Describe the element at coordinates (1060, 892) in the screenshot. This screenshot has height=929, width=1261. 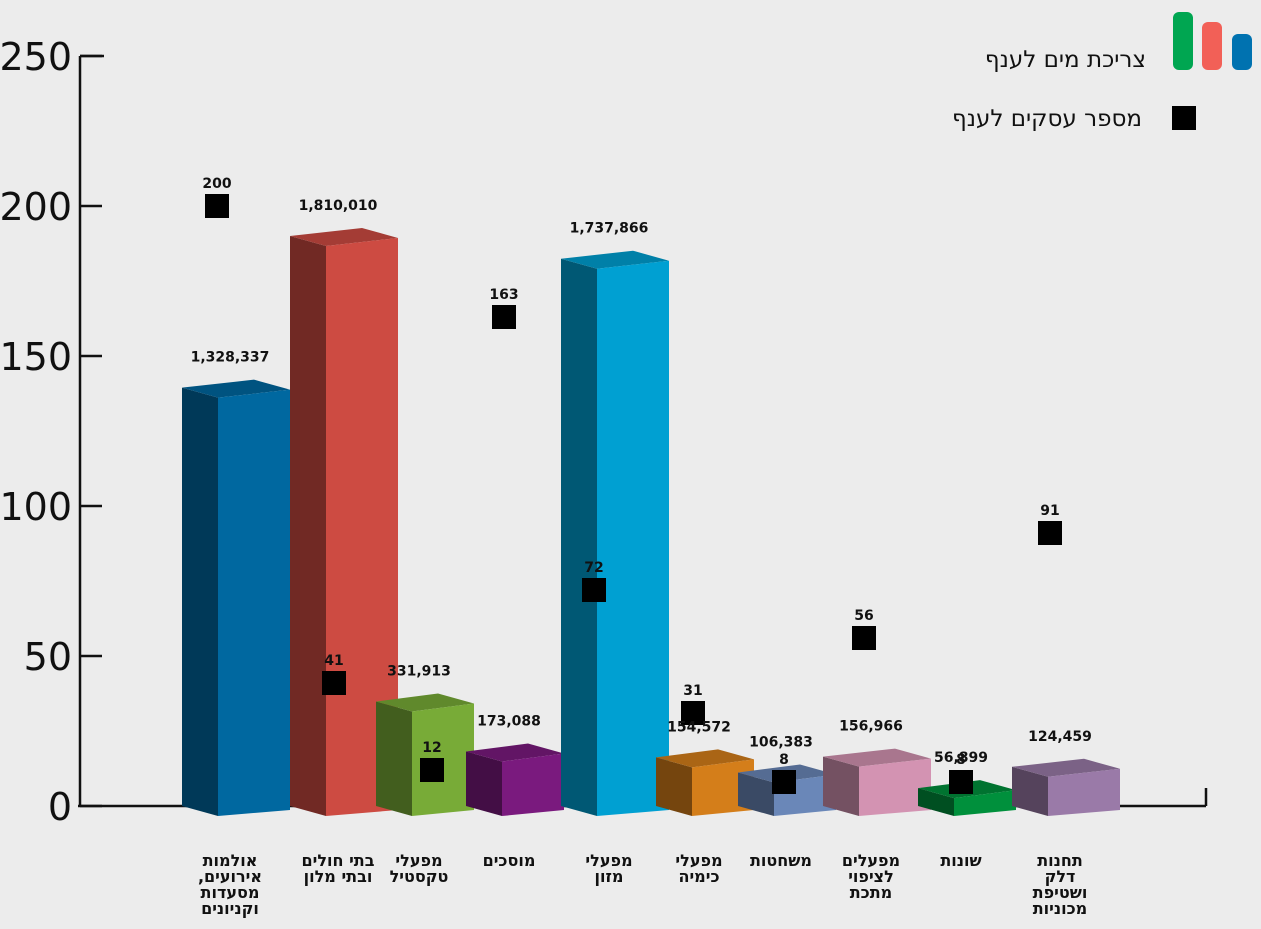
I see `category-label-line: ושטיפת` at that location.